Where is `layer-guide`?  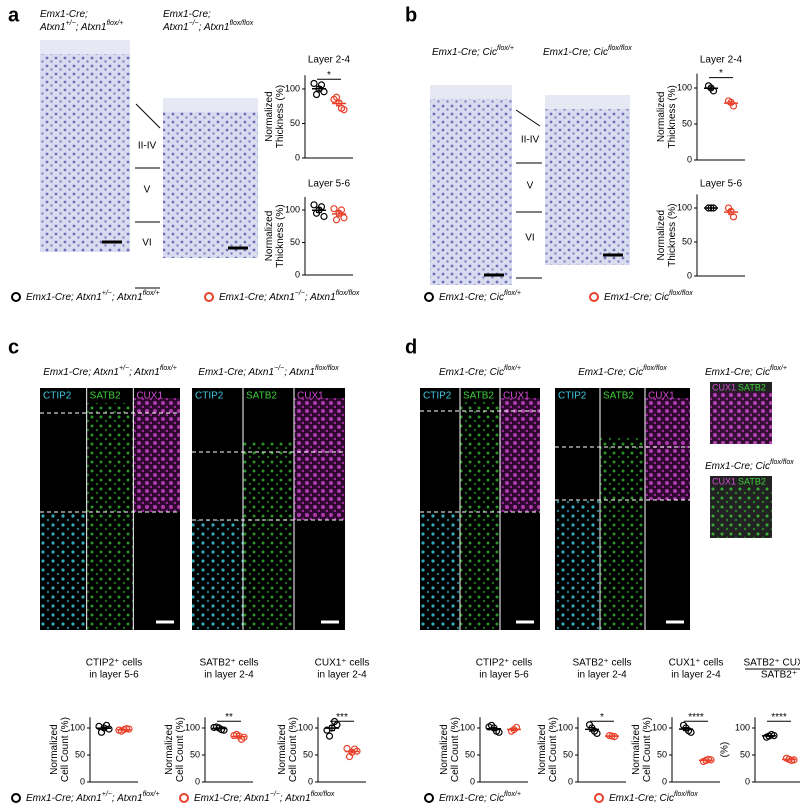
layer-guide is located at coordinates (148, 116).